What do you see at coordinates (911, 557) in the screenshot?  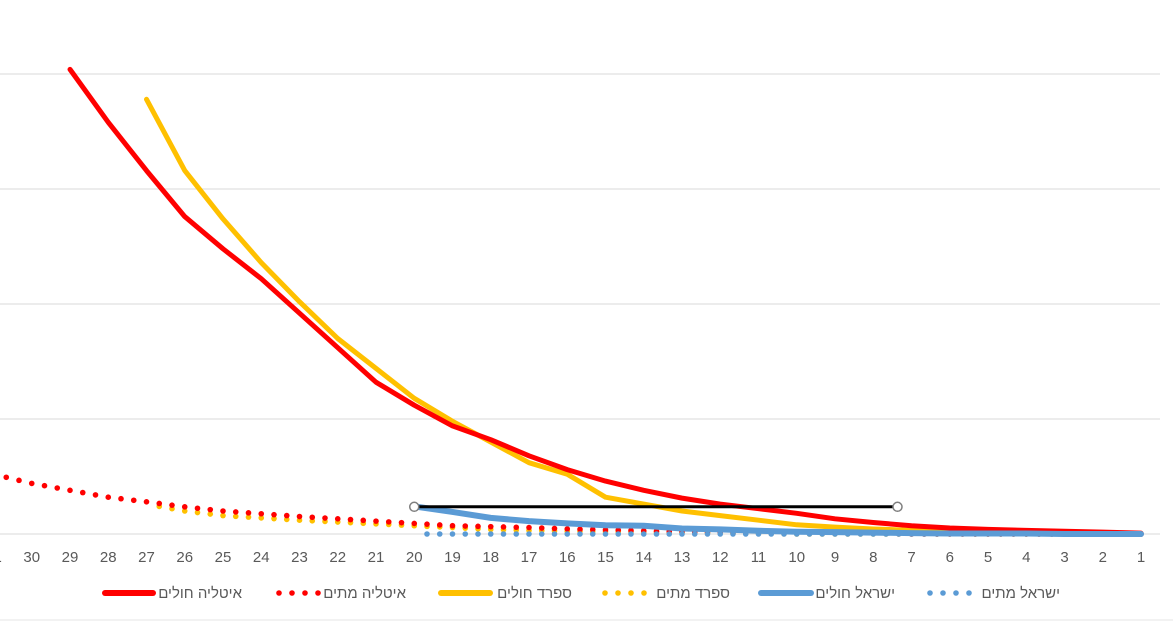 I see `x-tick-label: 7` at bounding box center [911, 557].